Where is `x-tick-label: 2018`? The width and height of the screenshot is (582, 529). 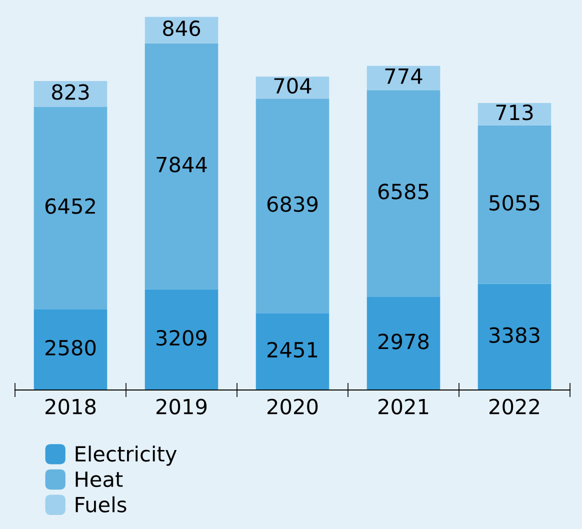 x-tick-label: 2018 is located at coordinates (71, 406).